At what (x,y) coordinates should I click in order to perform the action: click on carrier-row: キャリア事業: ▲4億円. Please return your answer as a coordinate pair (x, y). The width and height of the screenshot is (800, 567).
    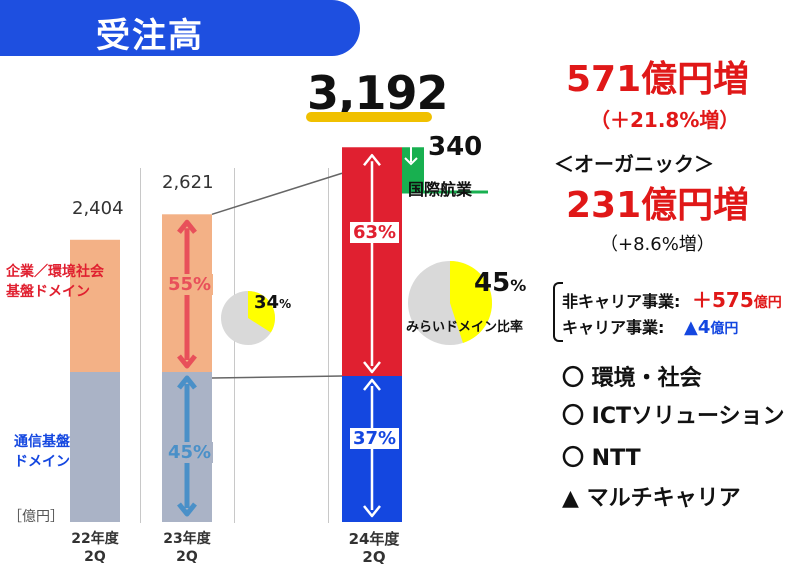
    Looking at the image, I should click on (650, 326).